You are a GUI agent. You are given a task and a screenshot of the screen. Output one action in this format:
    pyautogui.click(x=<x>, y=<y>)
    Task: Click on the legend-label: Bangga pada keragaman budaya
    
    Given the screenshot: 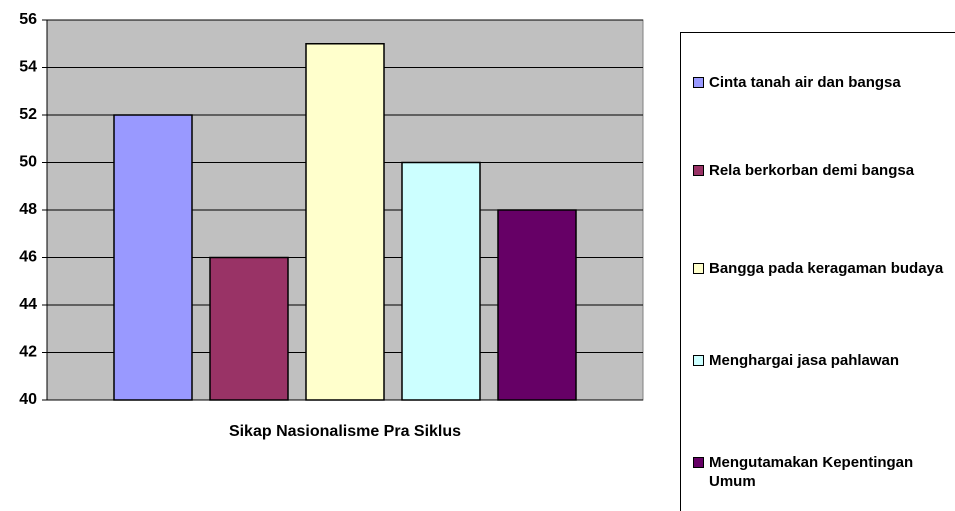 What is the action you would take?
    pyautogui.click(x=826, y=268)
    